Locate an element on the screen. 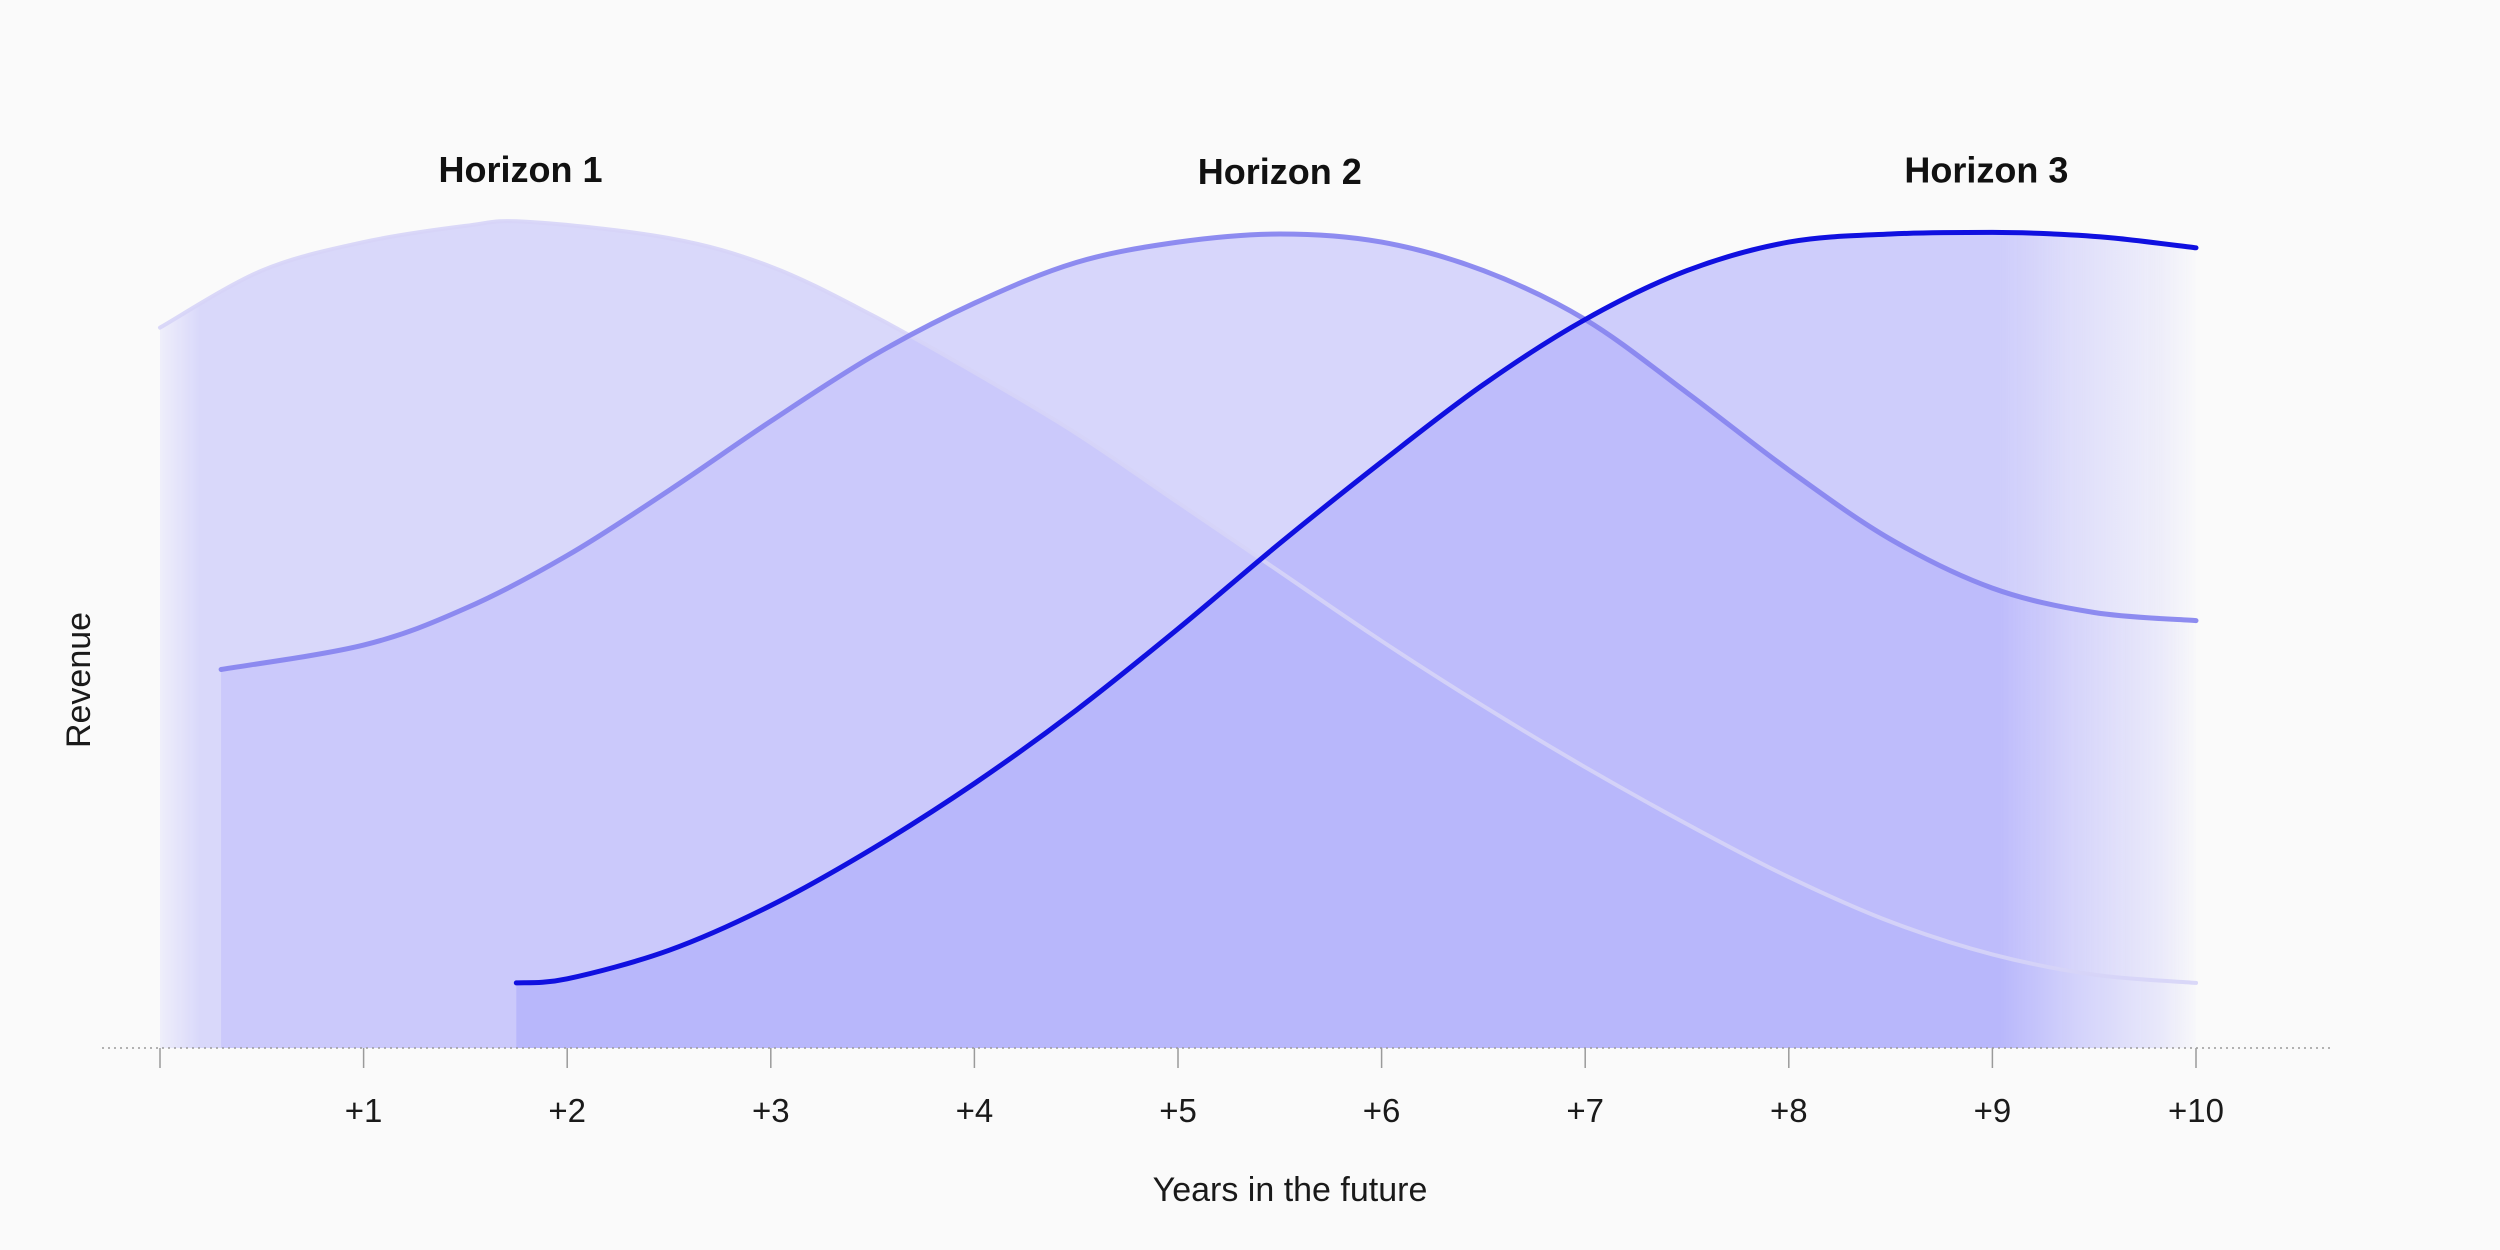 The height and width of the screenshot is (1250, 2500). series-label-1: Horizon 1 is located at coordinates (520, 169).